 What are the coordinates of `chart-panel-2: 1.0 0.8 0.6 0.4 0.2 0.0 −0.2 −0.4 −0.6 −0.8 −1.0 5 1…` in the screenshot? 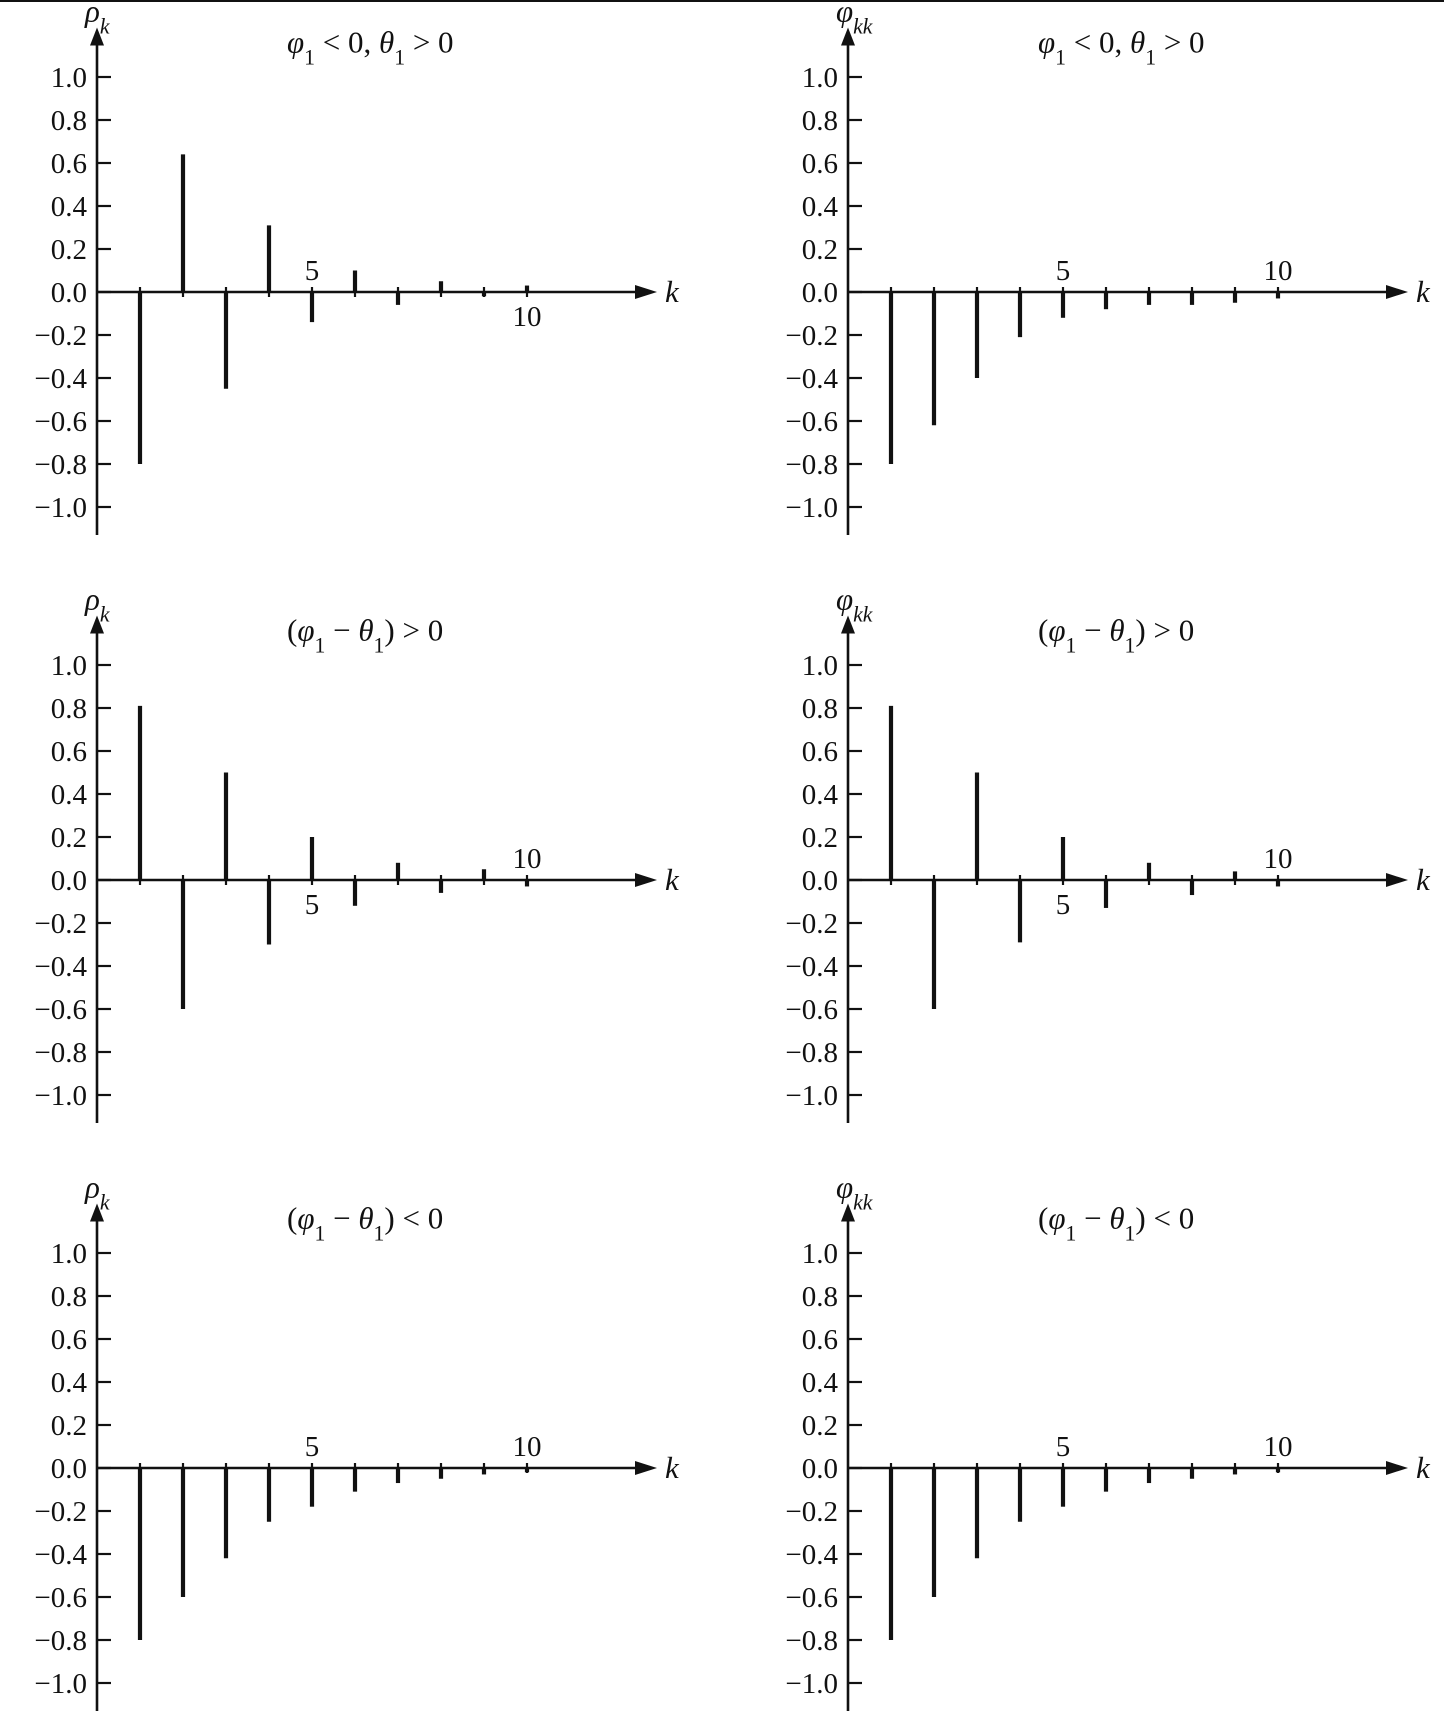 It's located at (1108, 267).